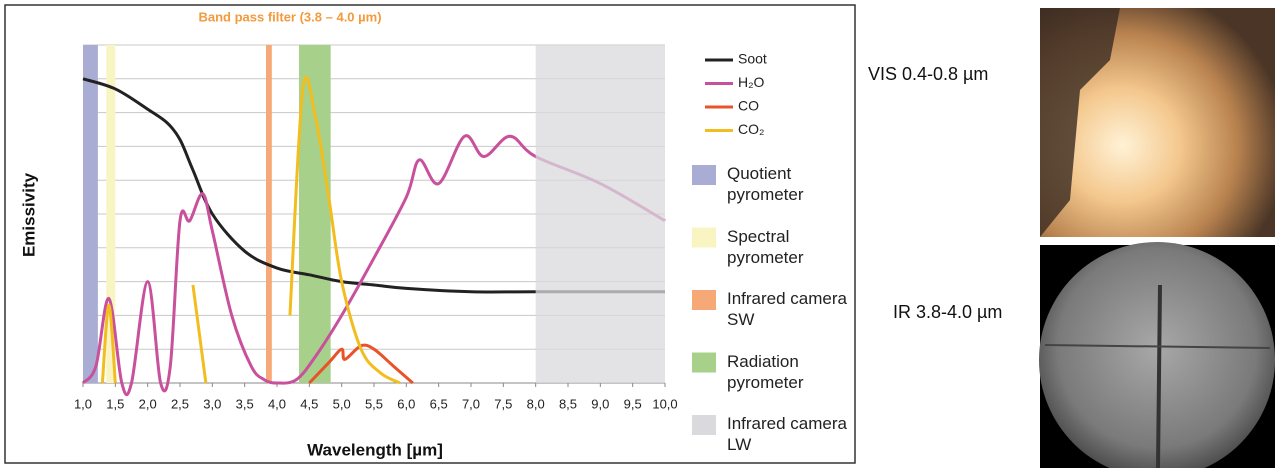 The height and width of the screenshot is (468, 1277). What do you see at coordinates (406, 403) in the screenshot?
I see `x-tick-label: 6,0` at bounding box center [406, 403].